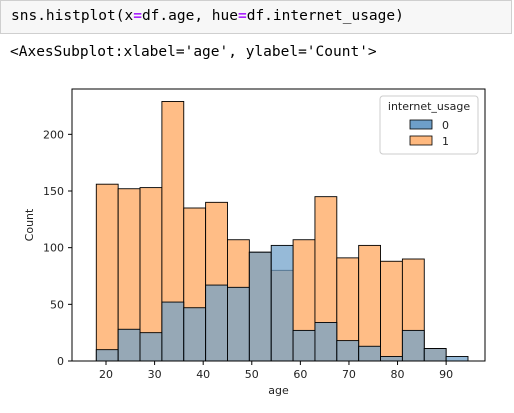  What do you see at coordinates (189, 16) in the screenshot?
I see `code-args: df.age, hue` at bounding box center [189, 16].